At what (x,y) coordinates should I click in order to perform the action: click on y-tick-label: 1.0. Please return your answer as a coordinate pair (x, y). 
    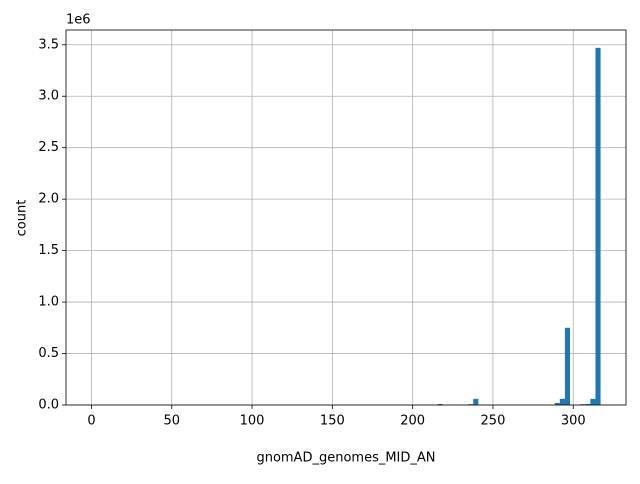
    Looking at the image, I should click on (48, 302).